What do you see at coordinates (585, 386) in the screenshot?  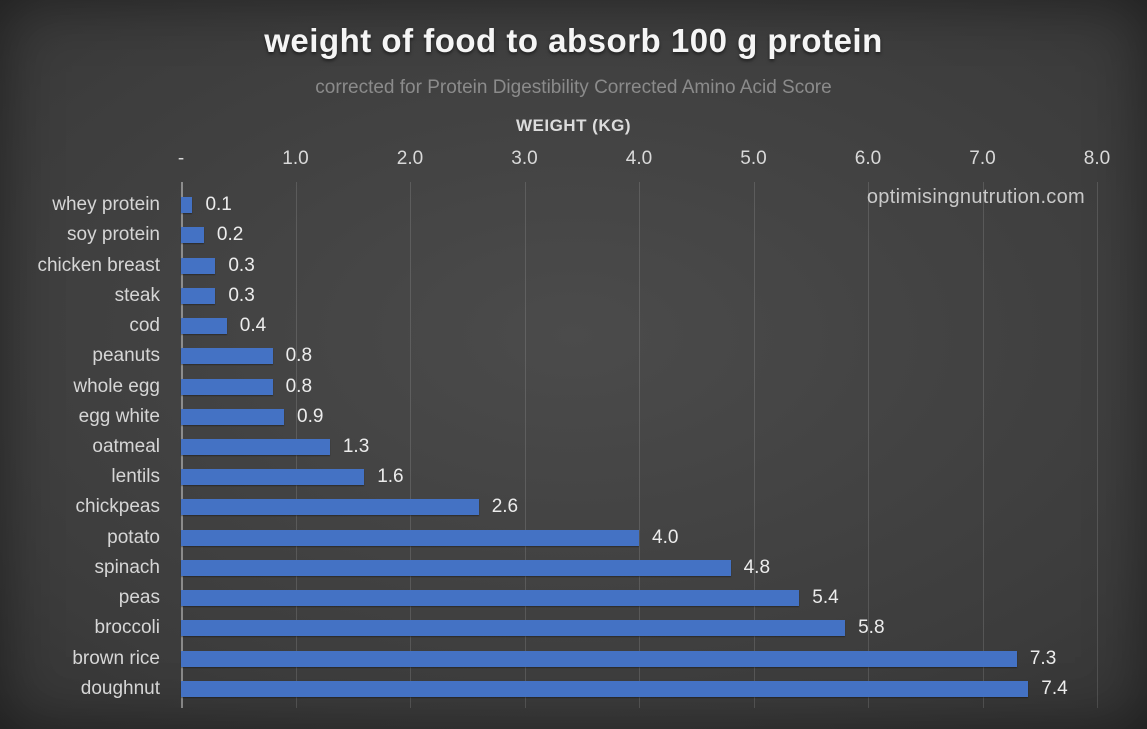 I see `bar-row: whole egg 0.8` at bounding box center [585, 386].